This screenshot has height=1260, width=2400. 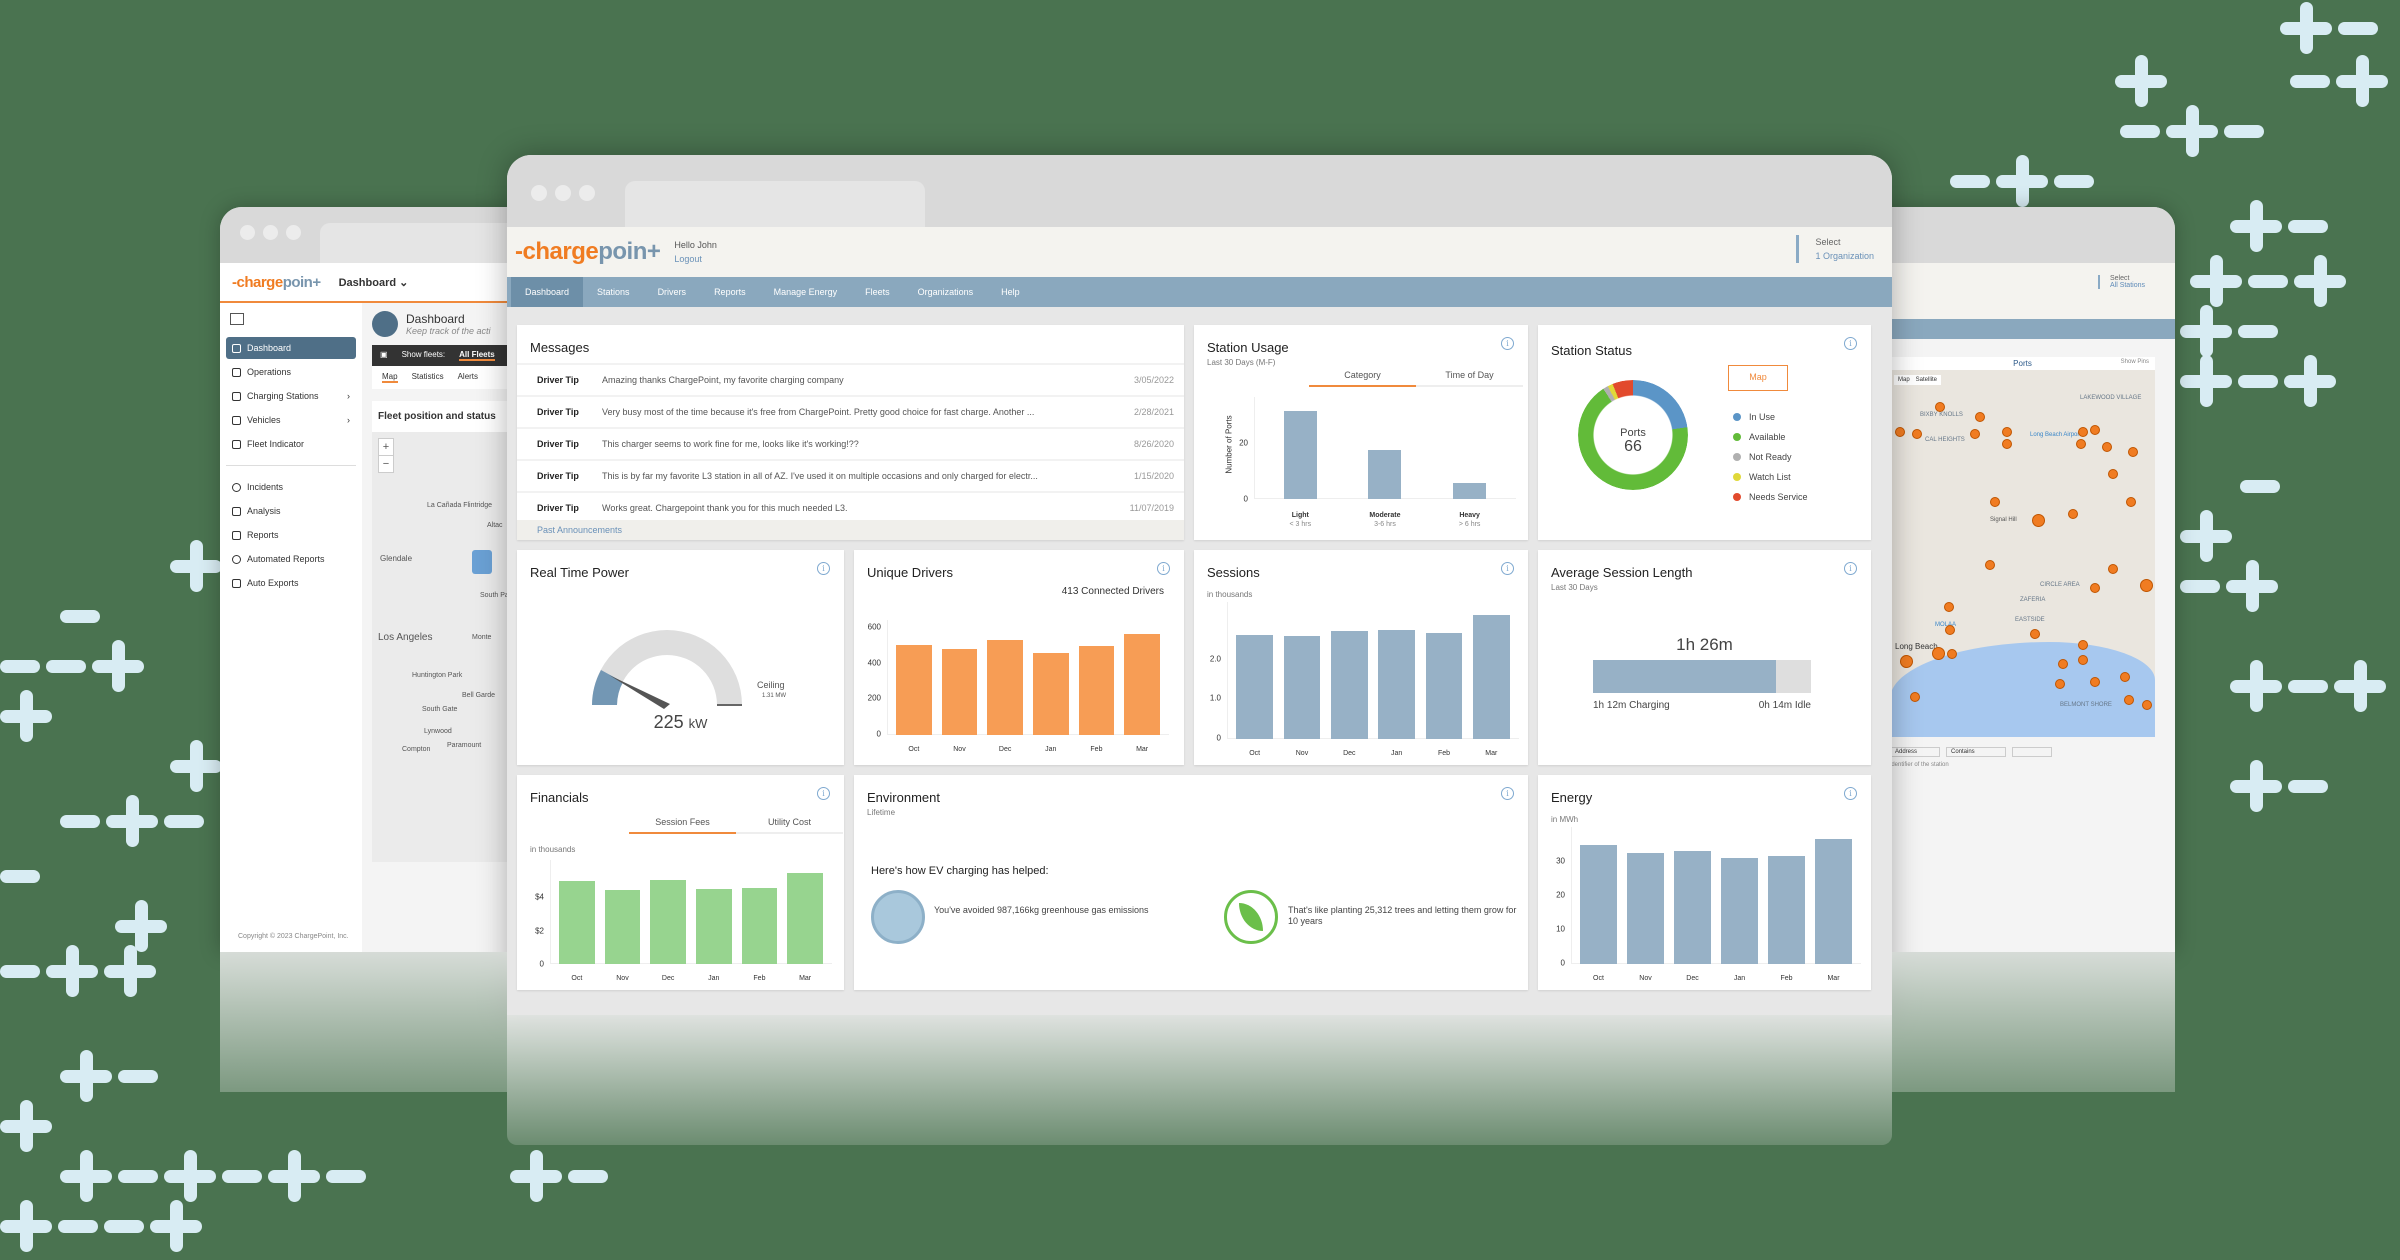 I want to click on legend-needs-service: Needs Service, so click(x=1770, y=497).